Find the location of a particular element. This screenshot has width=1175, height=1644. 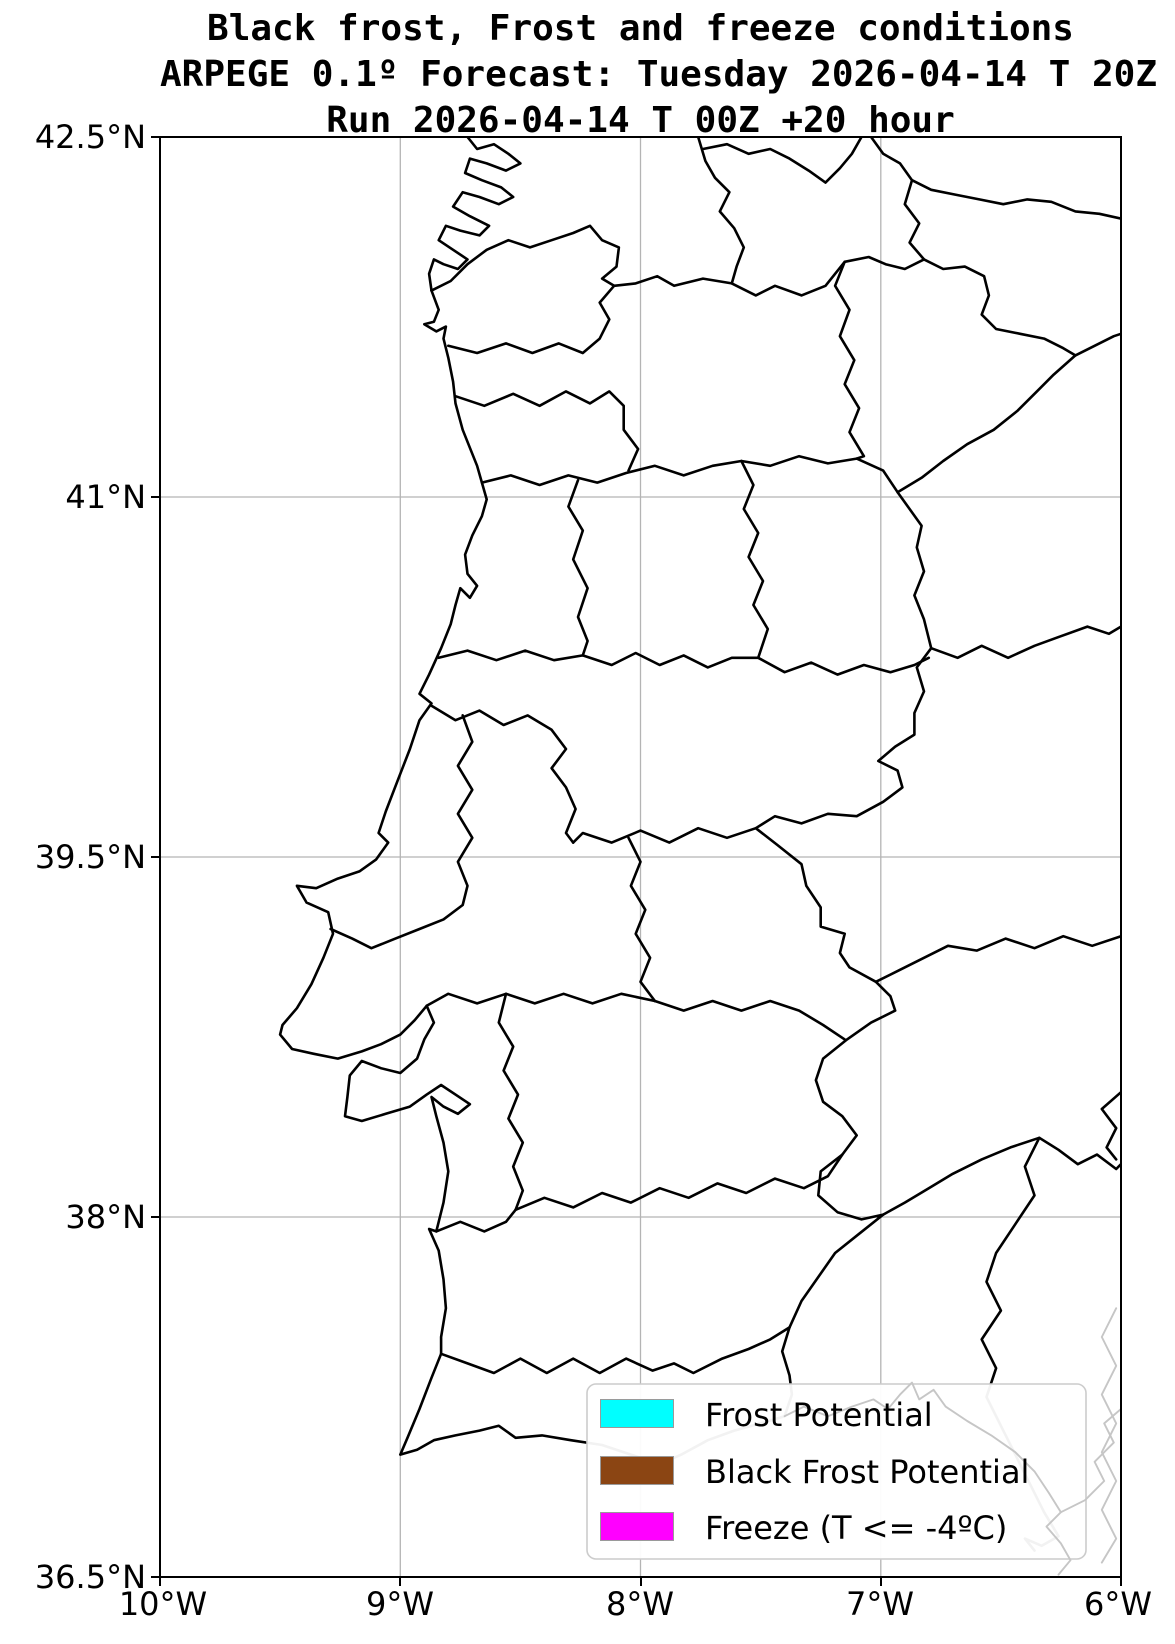

legend-swatch-frost is located at coordinates (637, 1413).